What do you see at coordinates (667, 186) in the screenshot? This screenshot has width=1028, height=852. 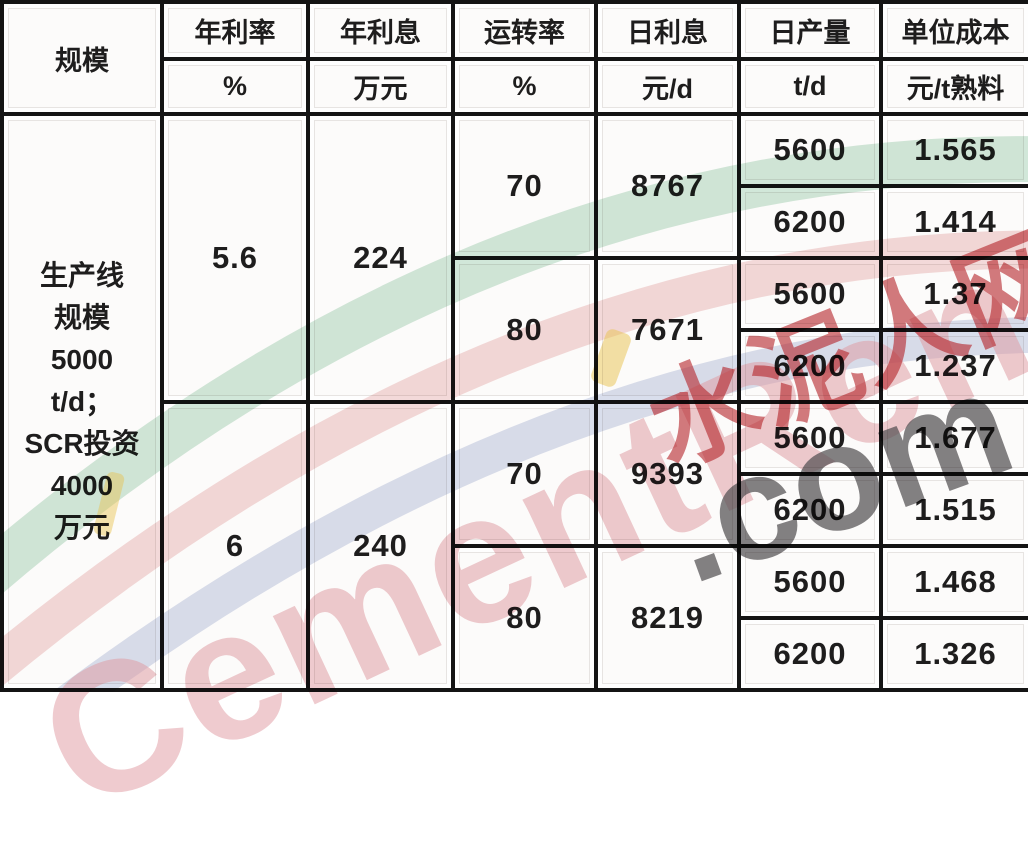 I see `daily-interest-value: 8767` at bounding box center [667, 186].